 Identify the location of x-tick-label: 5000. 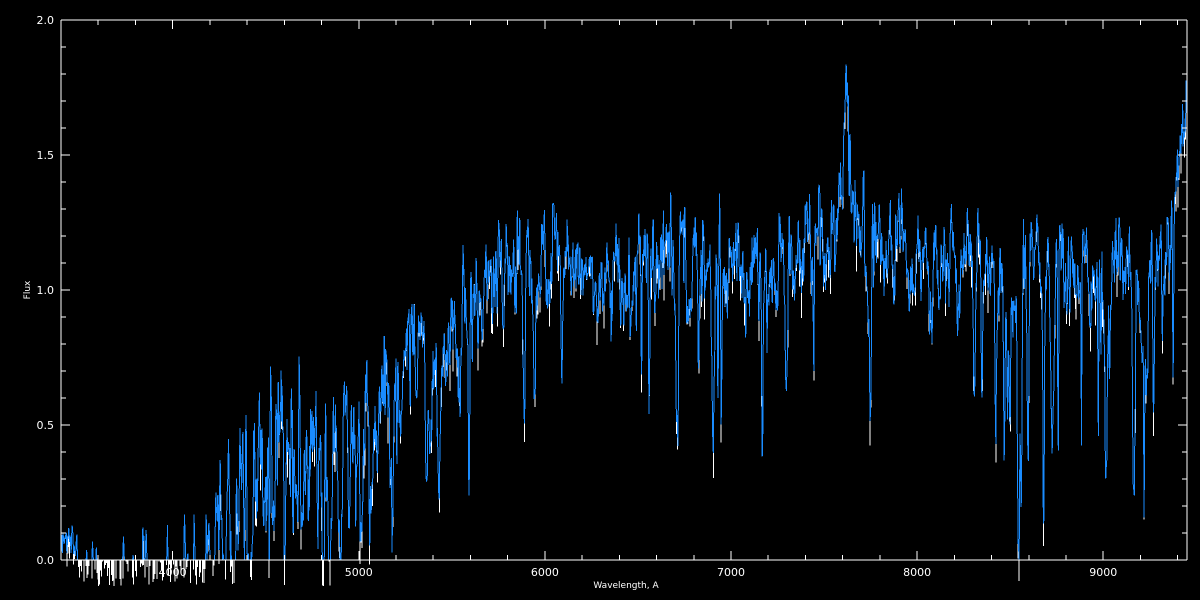
(359, 572).